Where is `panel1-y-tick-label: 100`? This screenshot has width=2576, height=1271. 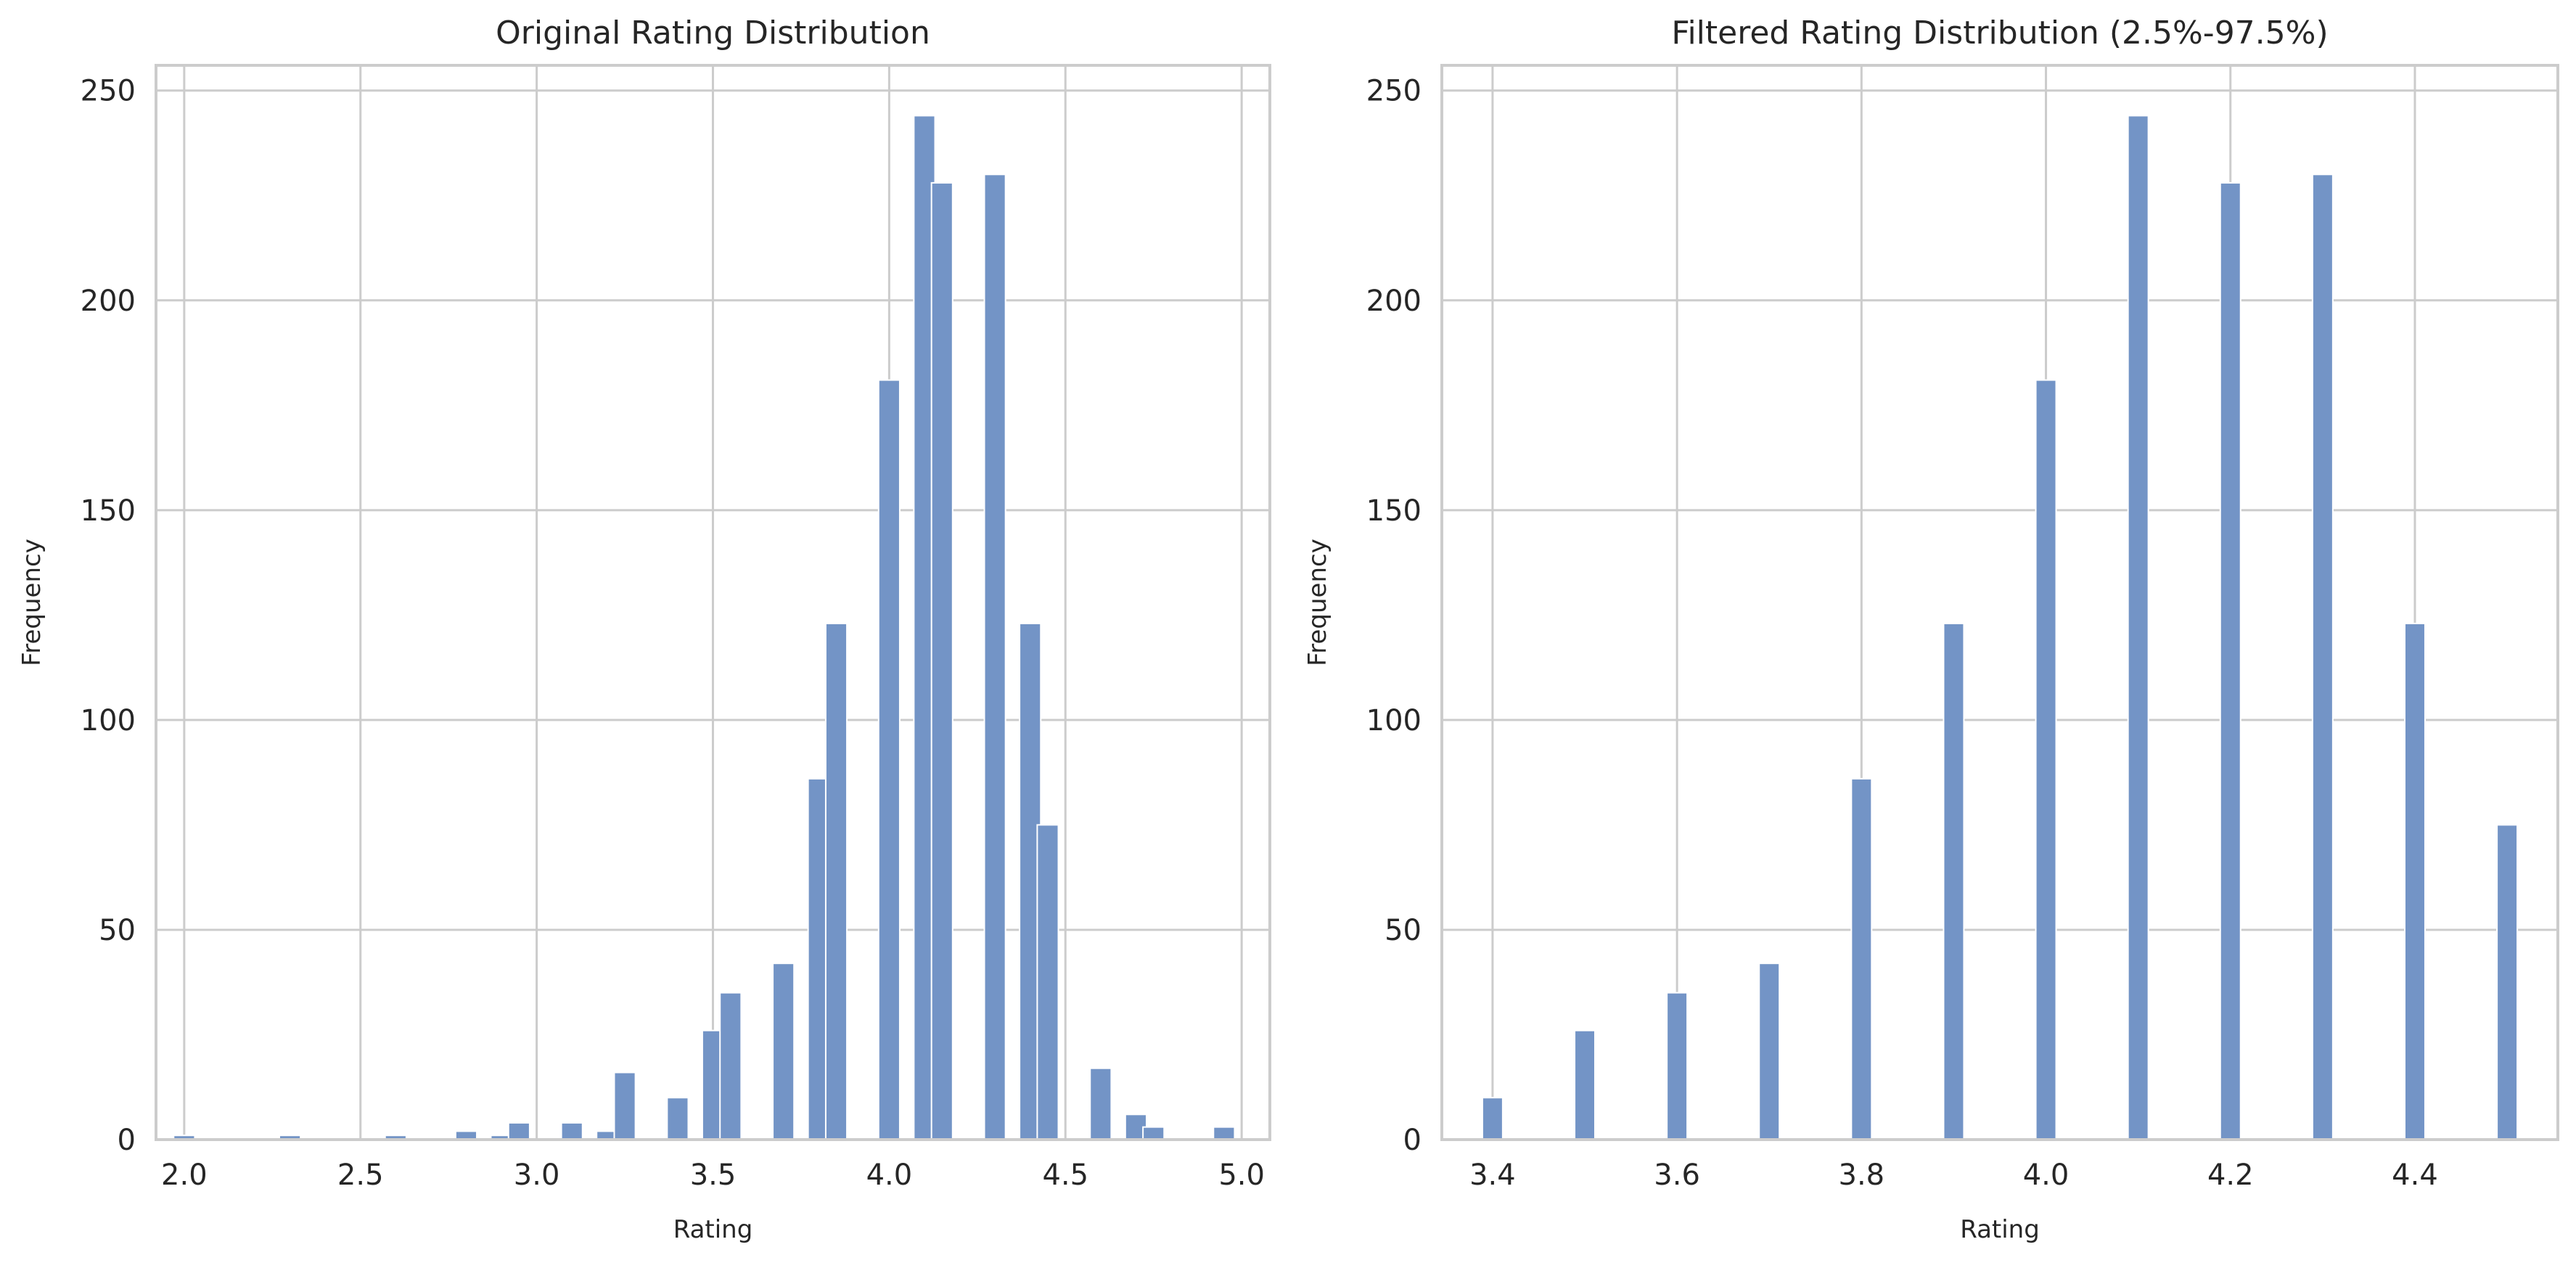
panel1-y-tick-label: 100 is located at coordinates (108, 720).